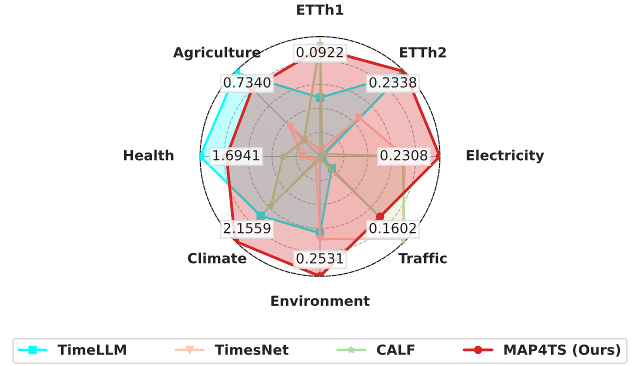 The image size is (640, 366). Describe the element at coordinates (320, 9) in the screenshot. I see `spoke-label: ETTh1` at that location.